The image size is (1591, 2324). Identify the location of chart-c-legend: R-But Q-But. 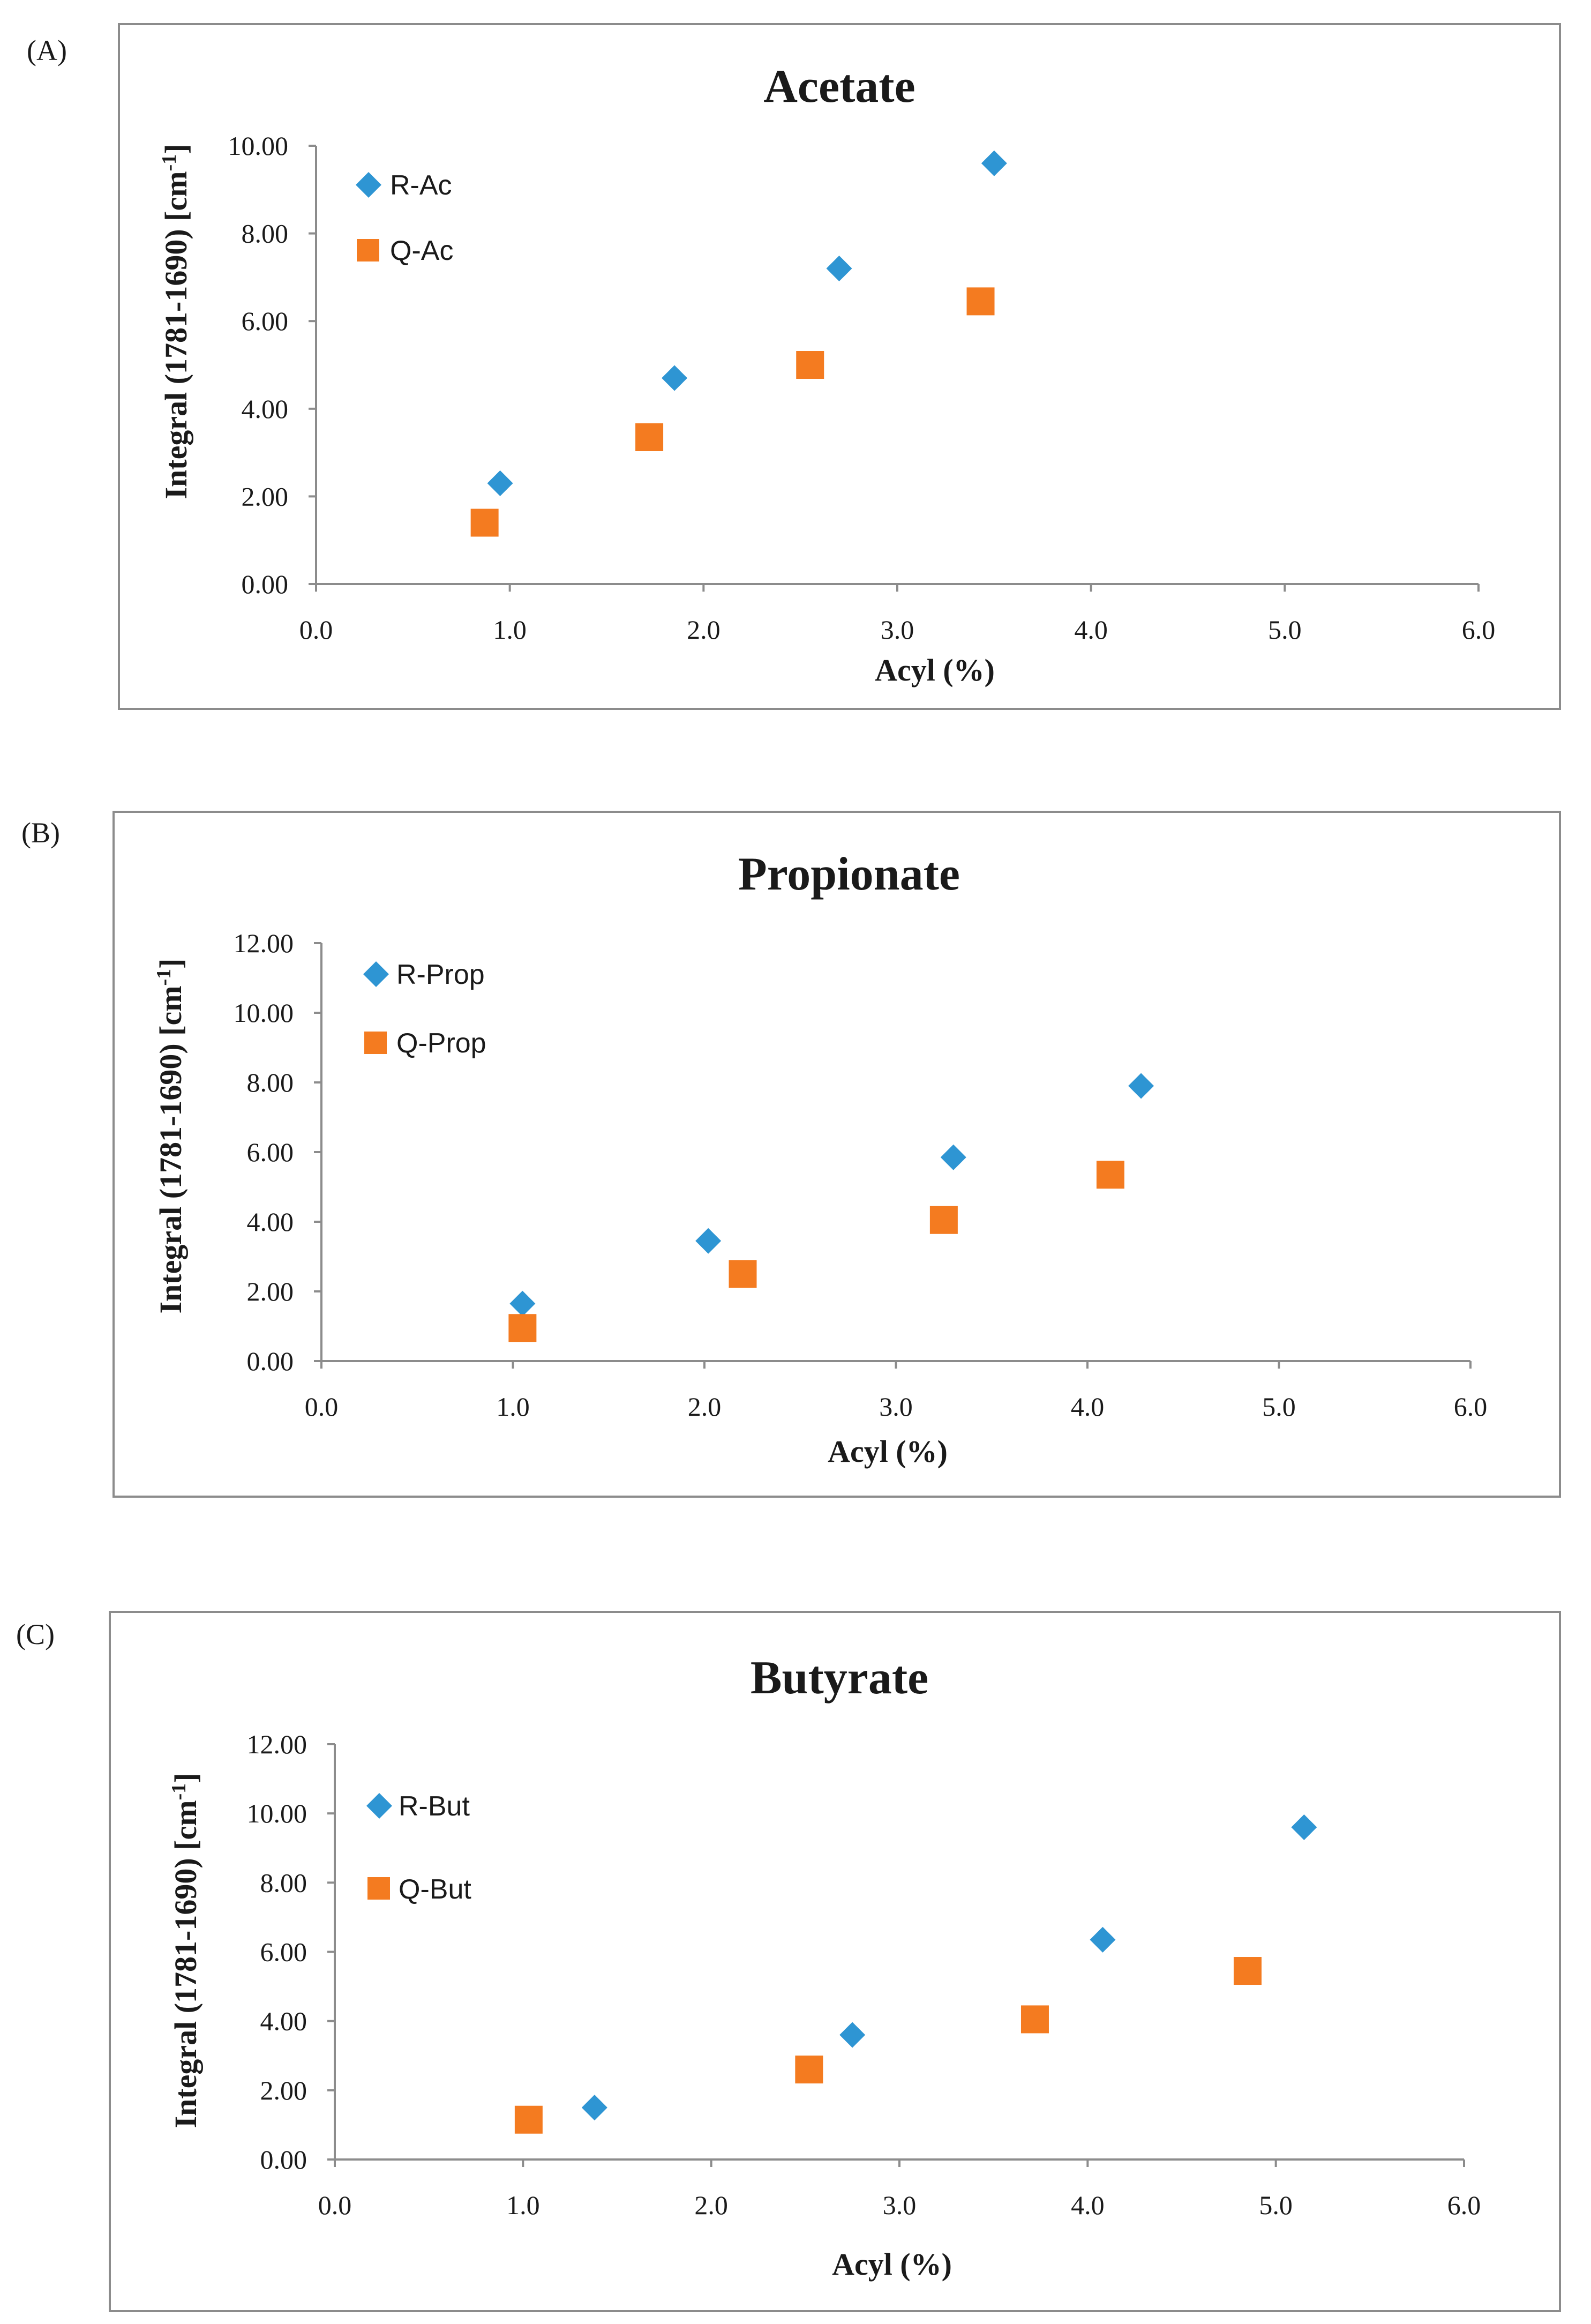
(418, 1848).